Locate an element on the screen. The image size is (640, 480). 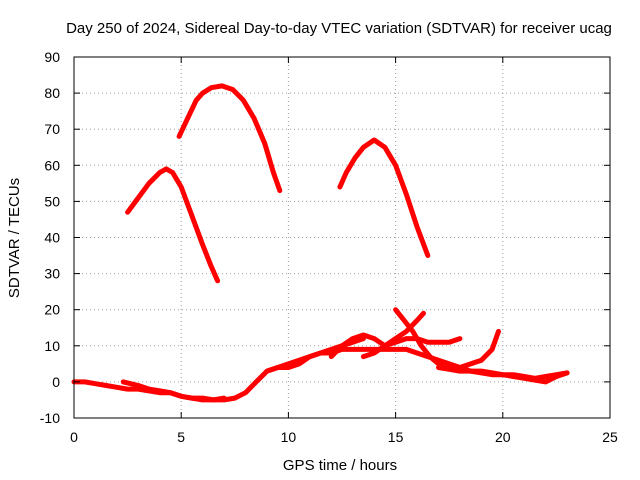
y-axis-label: SDTVAR / TECUs is located at coordinates (14, 238).